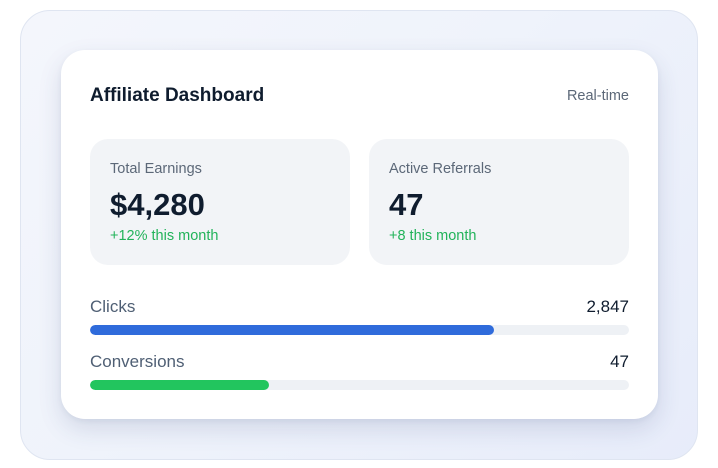  Describe the element at coordinates (433, 236) in the screenshot. I see `stat-delta: +8 this month` at that location.